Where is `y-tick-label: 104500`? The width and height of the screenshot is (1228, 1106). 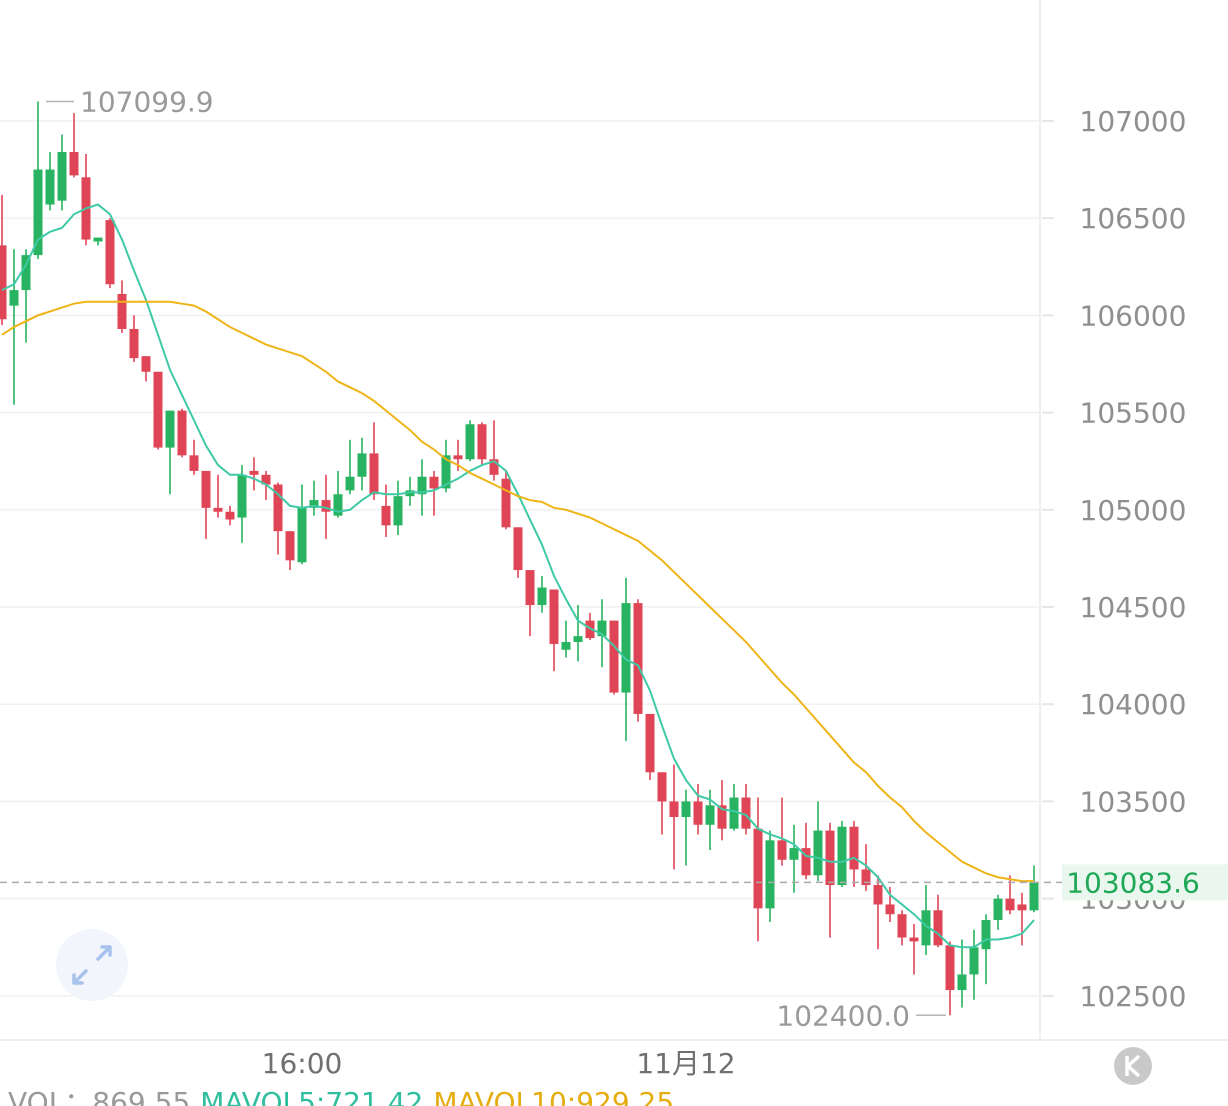 y-tick-label: 104500 is located at coordinates (1133, 607).